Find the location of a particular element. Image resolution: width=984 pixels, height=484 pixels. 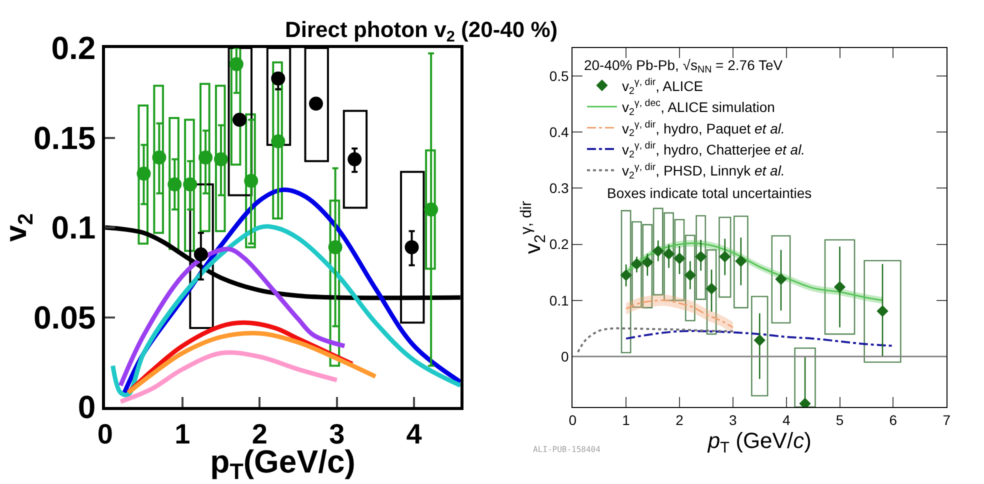

y-tick-label: 0.3 is located at coordinates (559, 188).